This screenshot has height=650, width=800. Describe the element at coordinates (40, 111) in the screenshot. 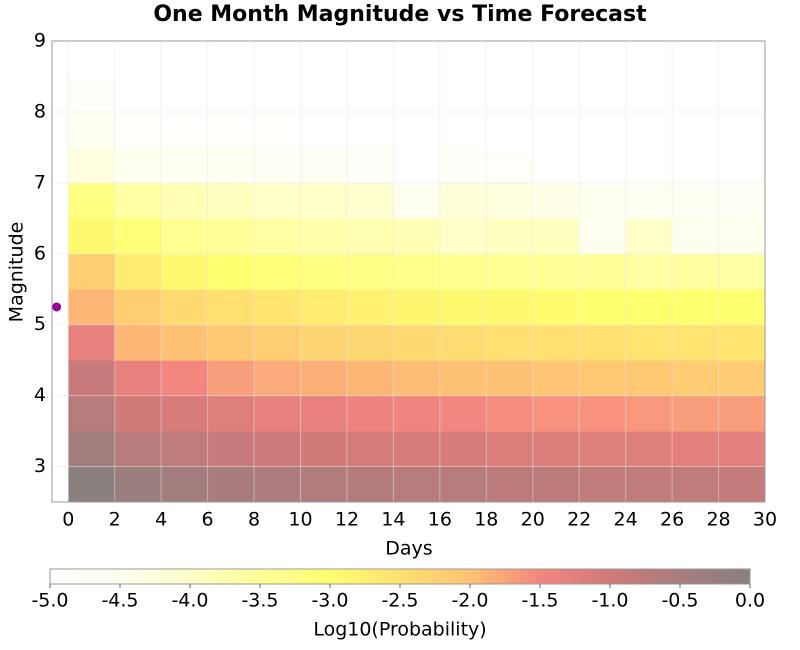

I see `y-tick-label: 8` at that location.